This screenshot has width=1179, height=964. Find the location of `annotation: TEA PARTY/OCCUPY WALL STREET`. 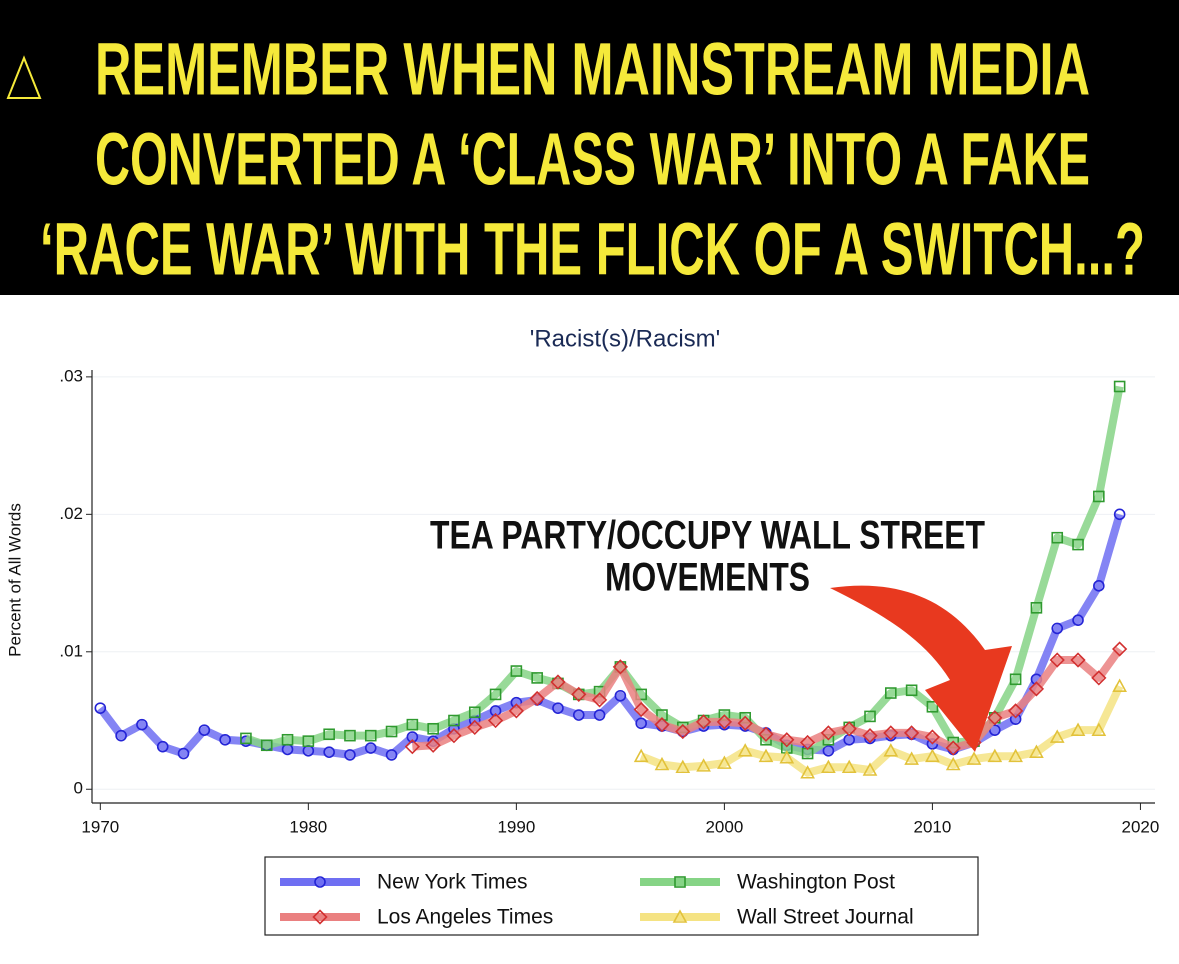

annotation: TEA PARTY/OCCUPY WALL STREET is located at coordinates (707, 536).